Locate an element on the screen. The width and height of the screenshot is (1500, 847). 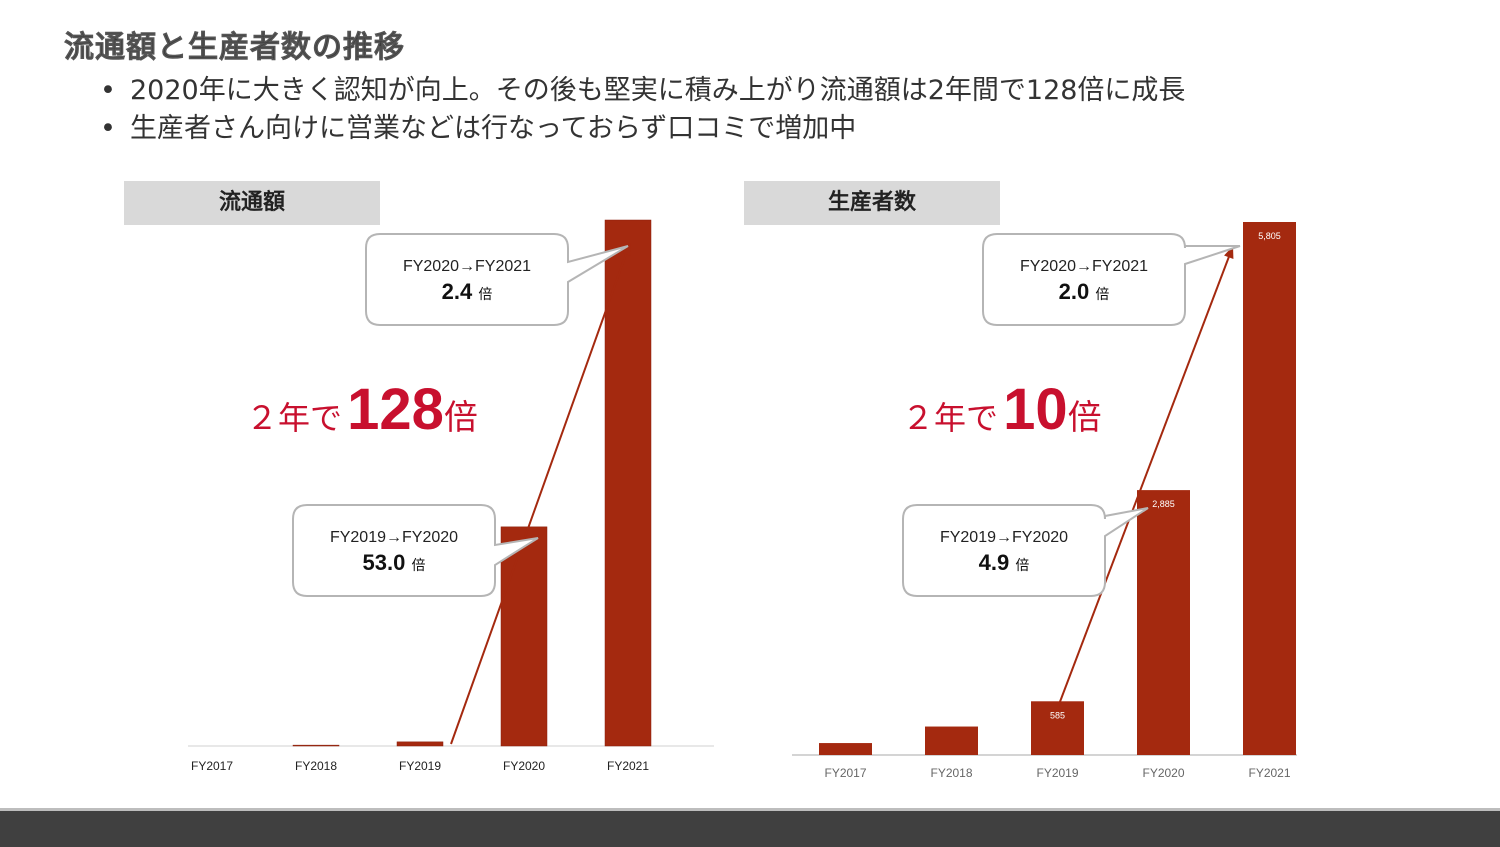
page-title: 流通額と生産者数の推移 is located at coordinates (234, 48).